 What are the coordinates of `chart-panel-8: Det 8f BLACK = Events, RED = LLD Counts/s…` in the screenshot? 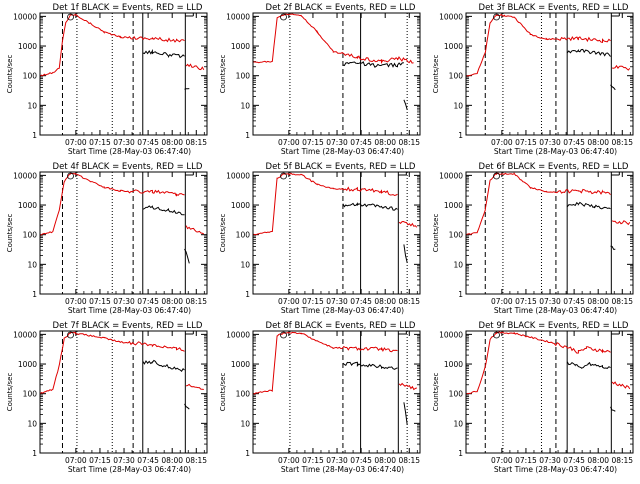 It's located at (320, 397).